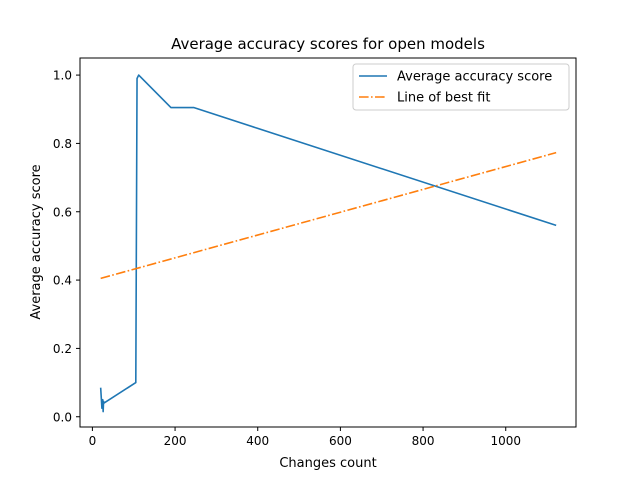 Image resolution: width=640 pixels, height=480 pixels. I want to click on x-tick-label: 200, so click(175, 441).